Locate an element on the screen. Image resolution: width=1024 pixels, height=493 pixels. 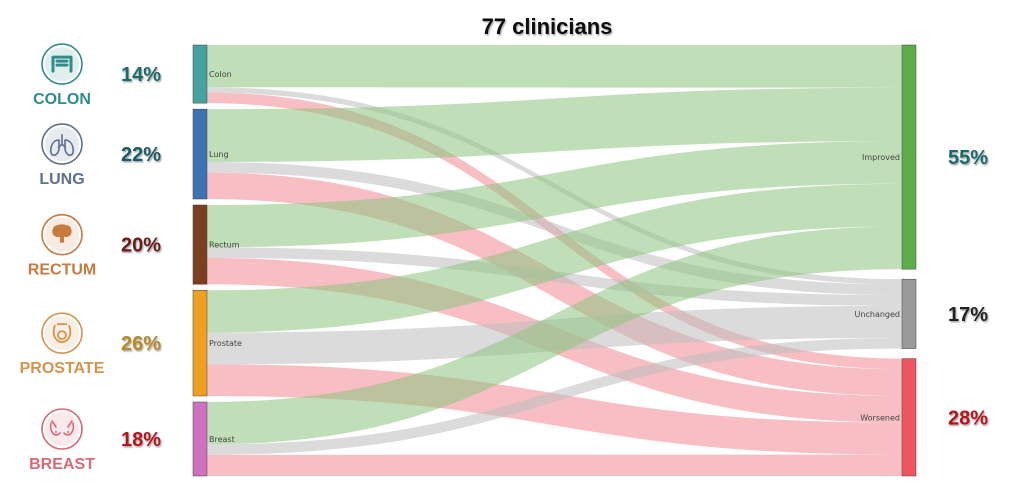
prostate-icon is located at coordinates (62, 333).